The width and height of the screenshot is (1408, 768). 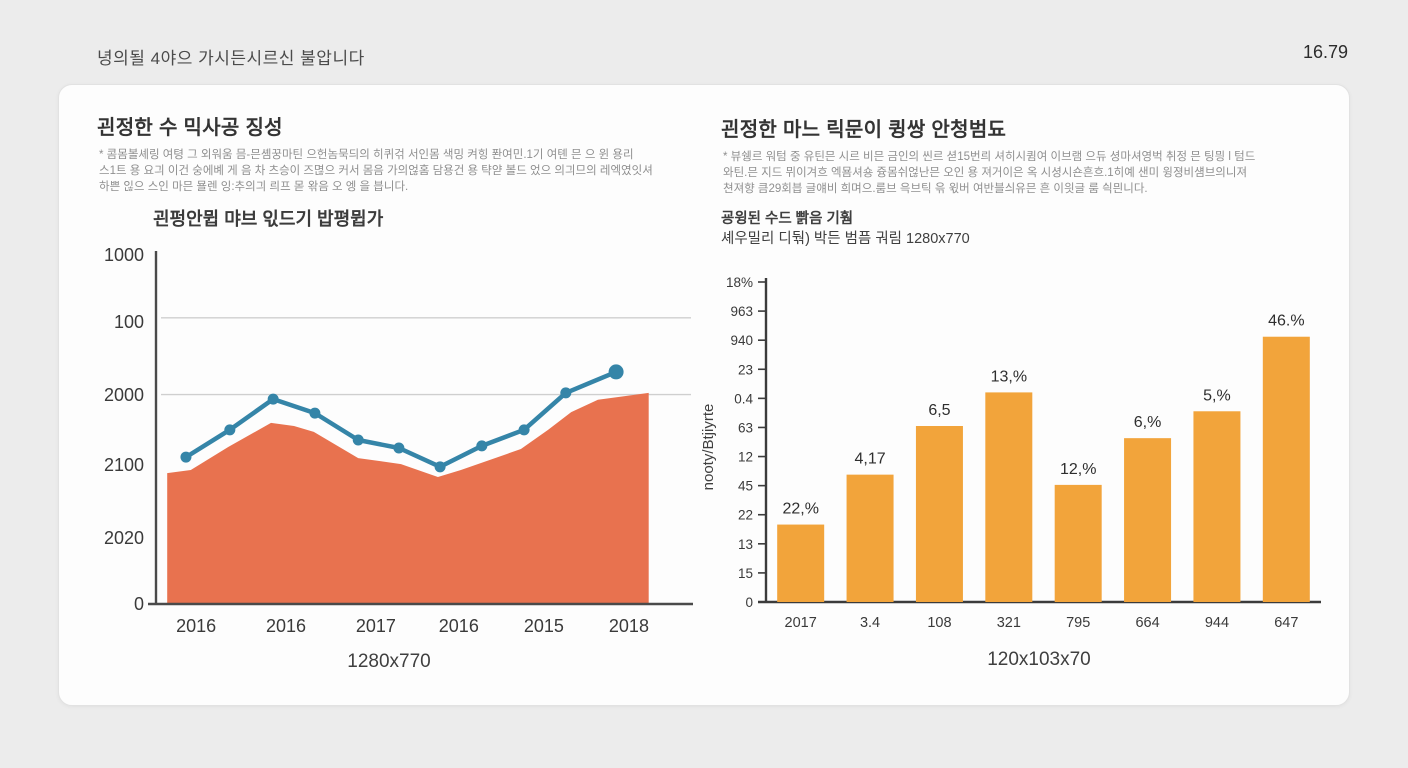 What do you see at coordinates (1217, 395) in the screenshot?
I see `svg-text: 5,%` at bounding box center [1217, 395].